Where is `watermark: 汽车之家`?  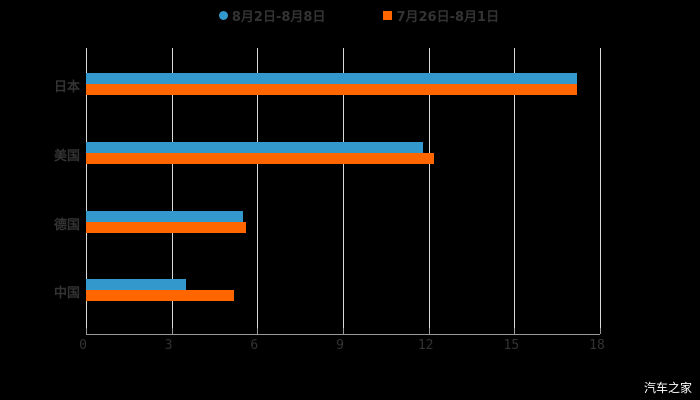 watermark: 汽车之家 is located at coordinates (667, 388).